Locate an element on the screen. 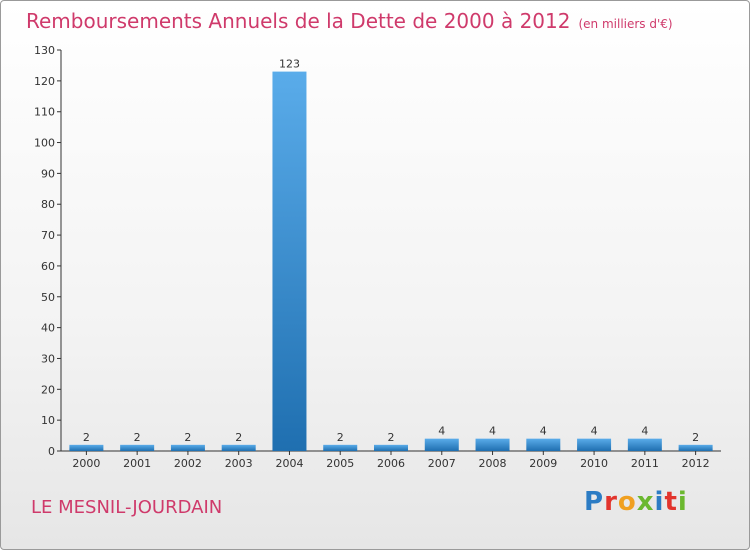 Image resolution: width=750 pixels, height=550 pixels. y-tick-label: 100 is located at coordinates (44, 143).